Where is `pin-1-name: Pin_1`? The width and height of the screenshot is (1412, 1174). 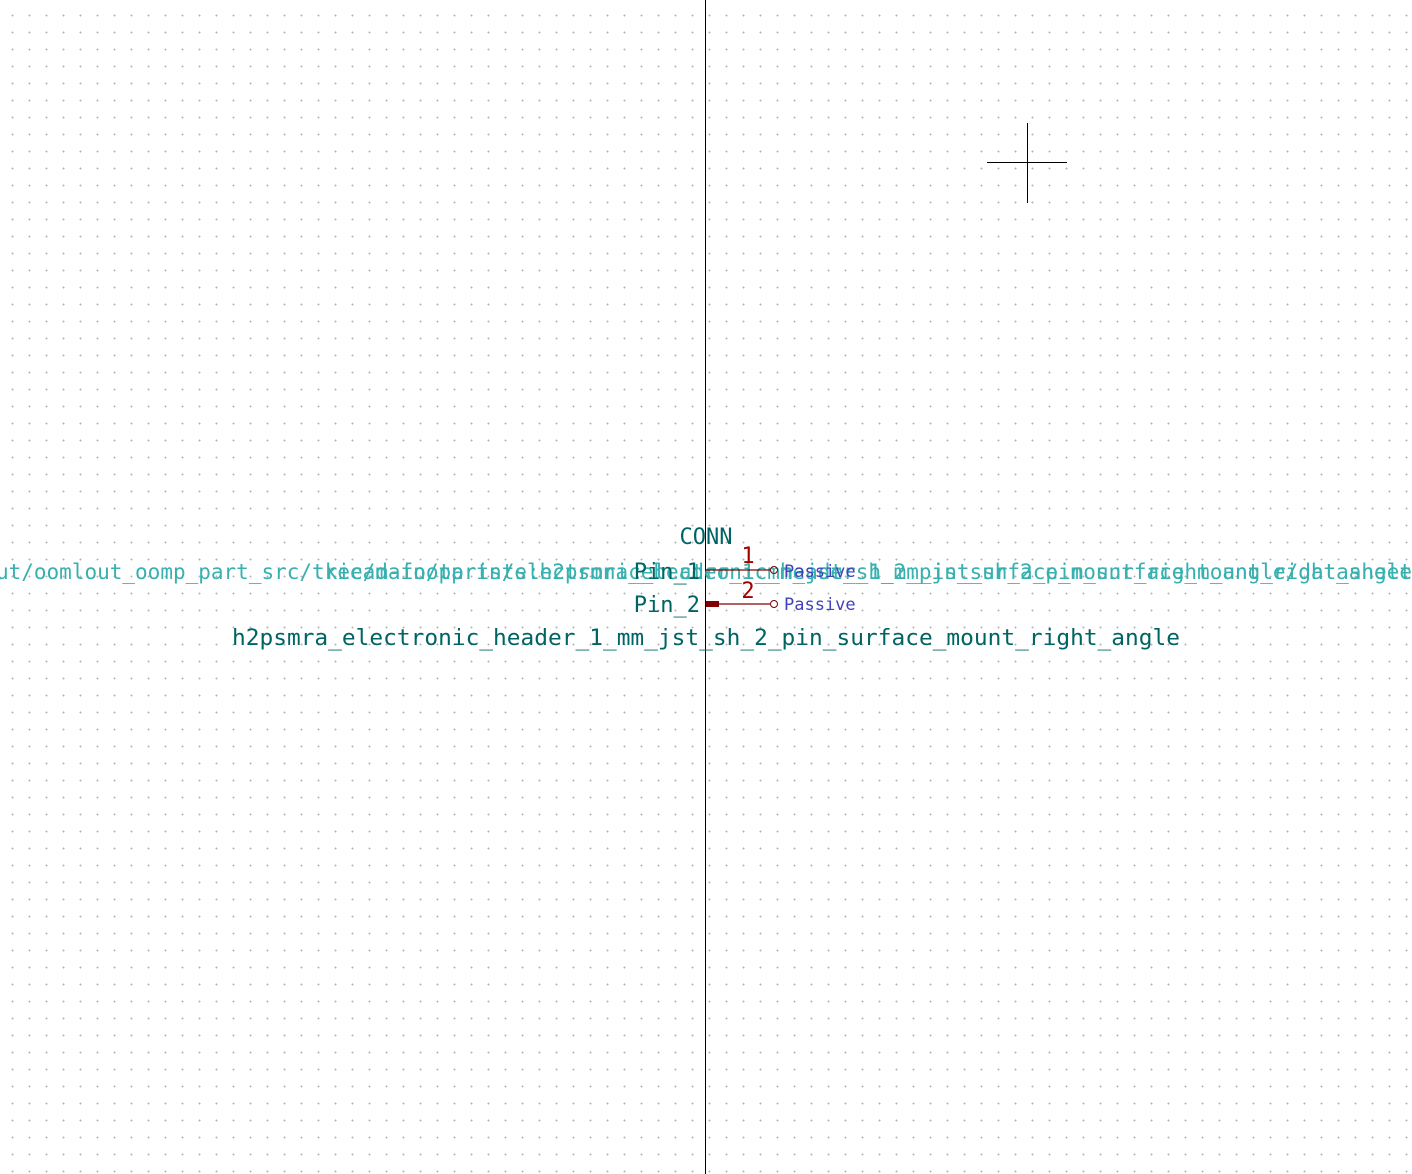
pin-1-name: Pin_1 is located at coordinates (667, 572).